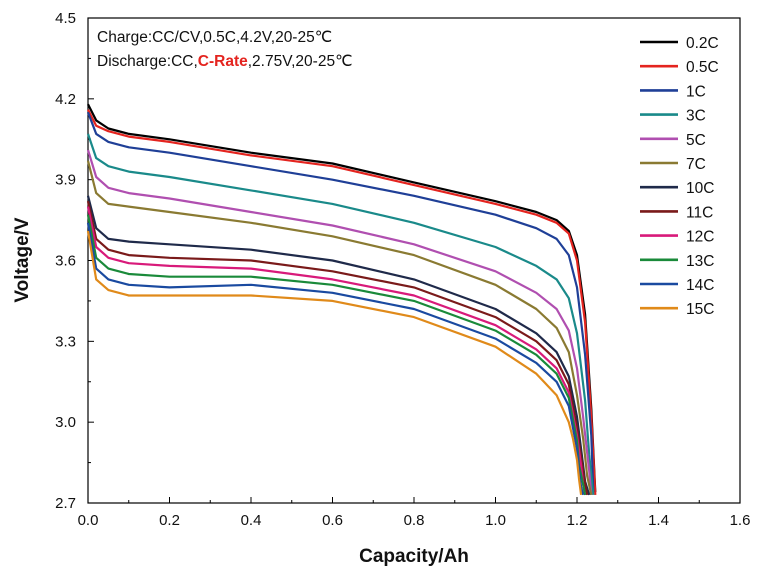 The image size is (777, 574). Describe the element at coordinates (699, 212) in the screenshot. I see `legend-label-11C: 11C` at that location.